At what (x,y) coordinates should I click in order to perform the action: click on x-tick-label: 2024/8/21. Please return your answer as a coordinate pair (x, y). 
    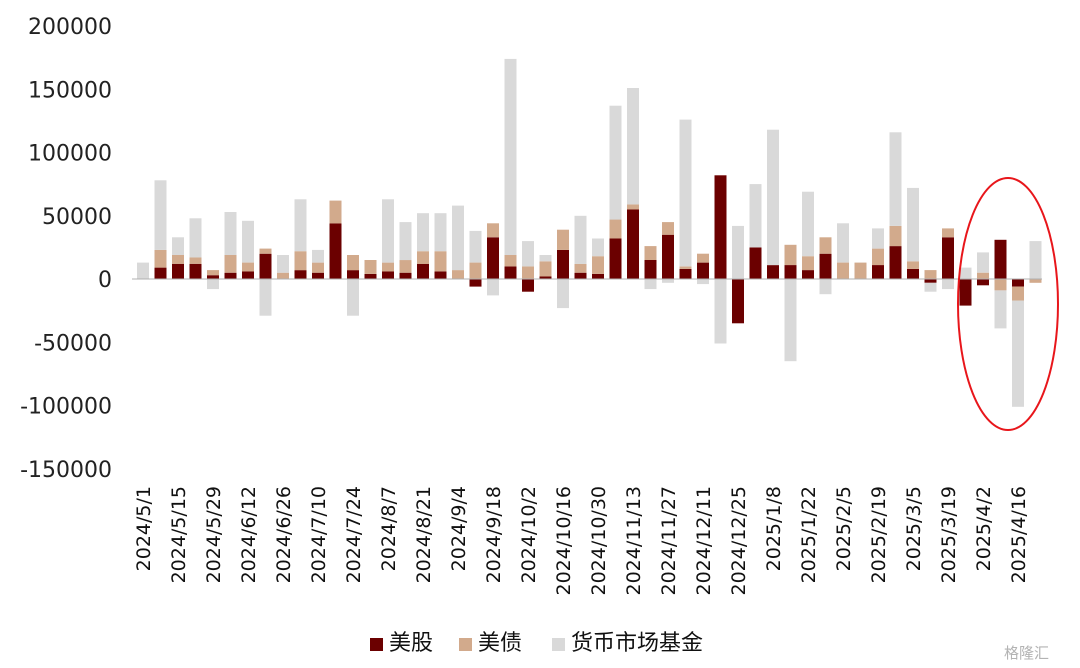
    Looking at the image, I should click on (424, 534).